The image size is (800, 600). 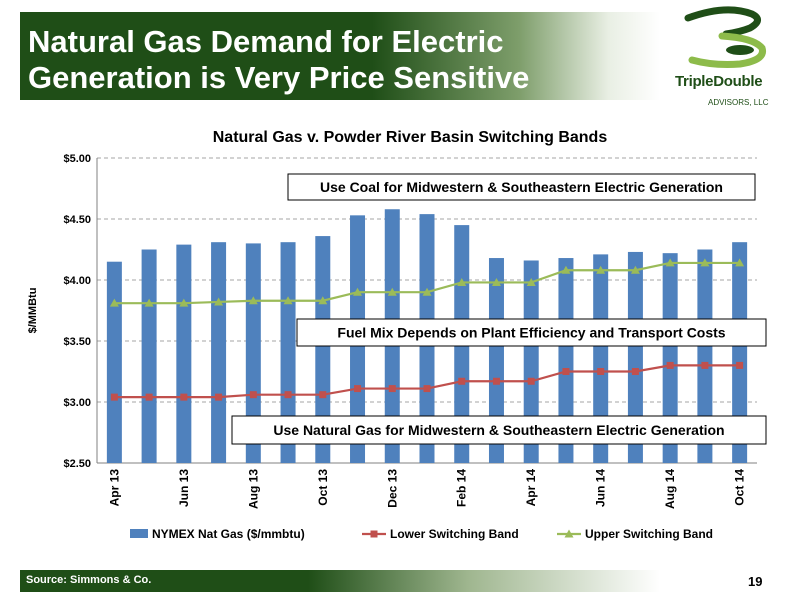 What do you see at coordinates (228, 534) in the screenshot?
I see `legend-label: NYMEX Nat Gas ($/mmbtu)` at bounding box center [228, 534].